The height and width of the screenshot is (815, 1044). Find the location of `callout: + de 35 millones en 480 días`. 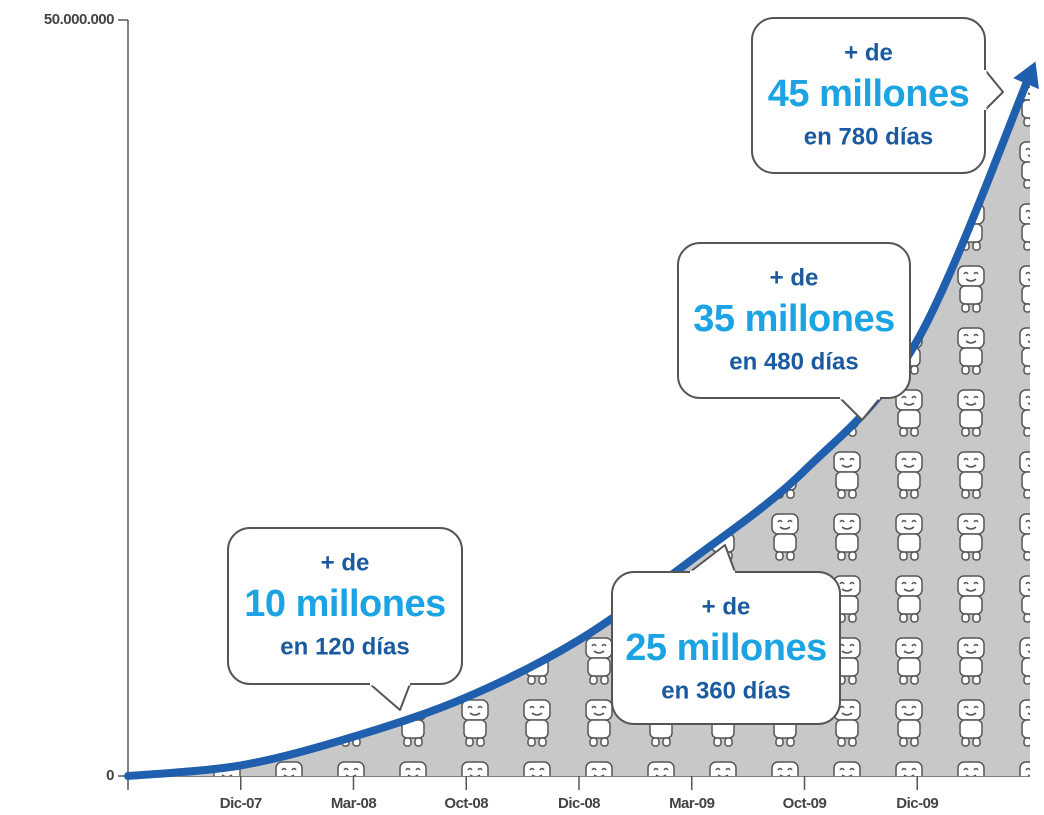

callout: + de 35 millones en 480 días is located at coordinates (794, 331).